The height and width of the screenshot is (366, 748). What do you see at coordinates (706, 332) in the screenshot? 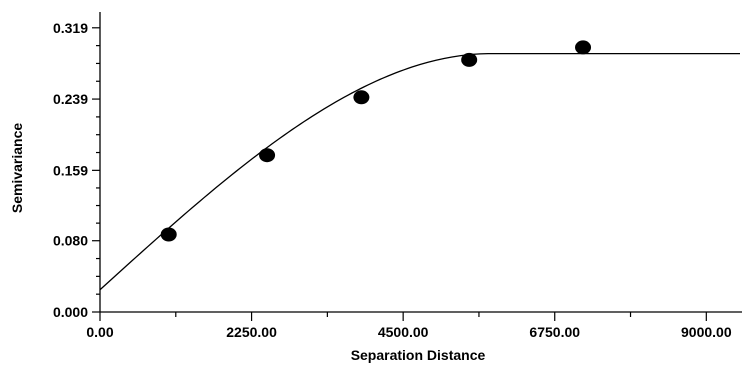
I see `x-tick-label: 9000.00` at bounding box center [706, 332].